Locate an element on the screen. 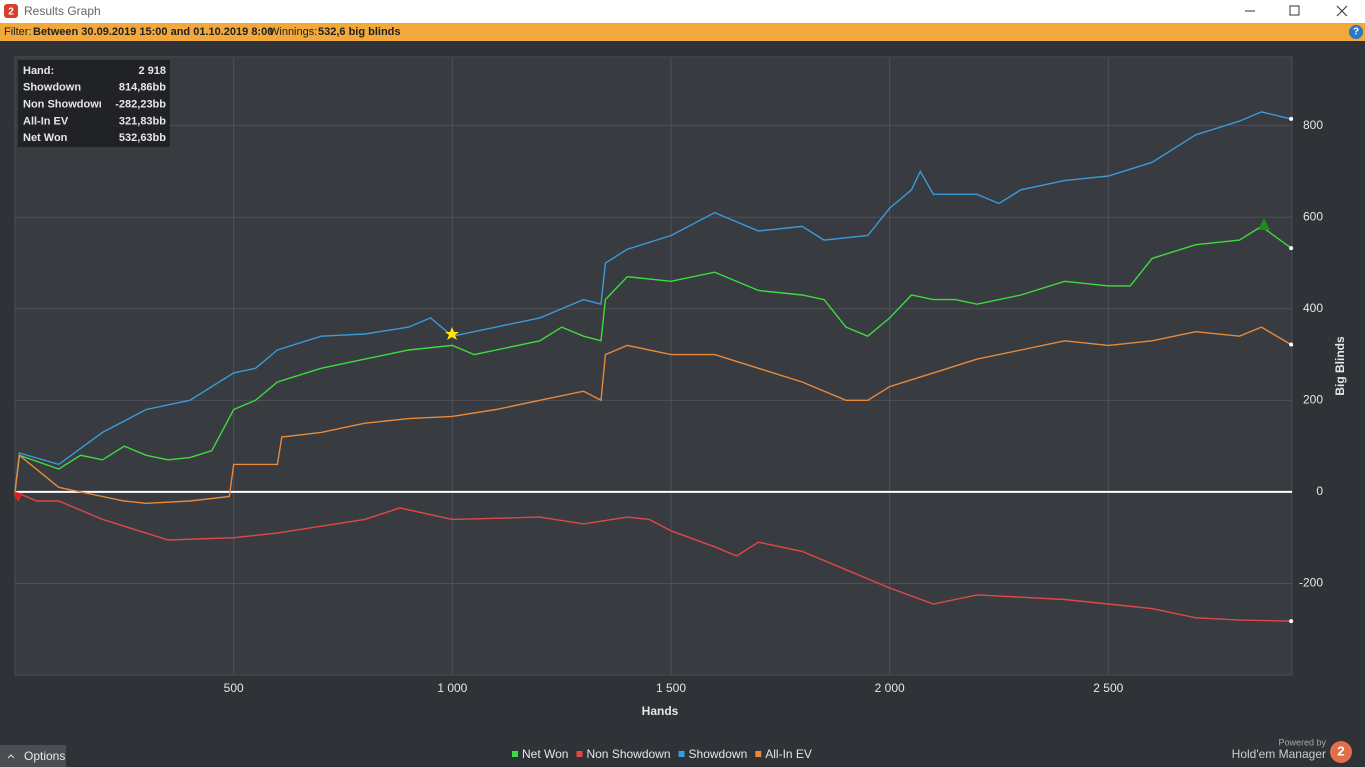  y-tick-label: 600 is located at coordinates (1313, 216).